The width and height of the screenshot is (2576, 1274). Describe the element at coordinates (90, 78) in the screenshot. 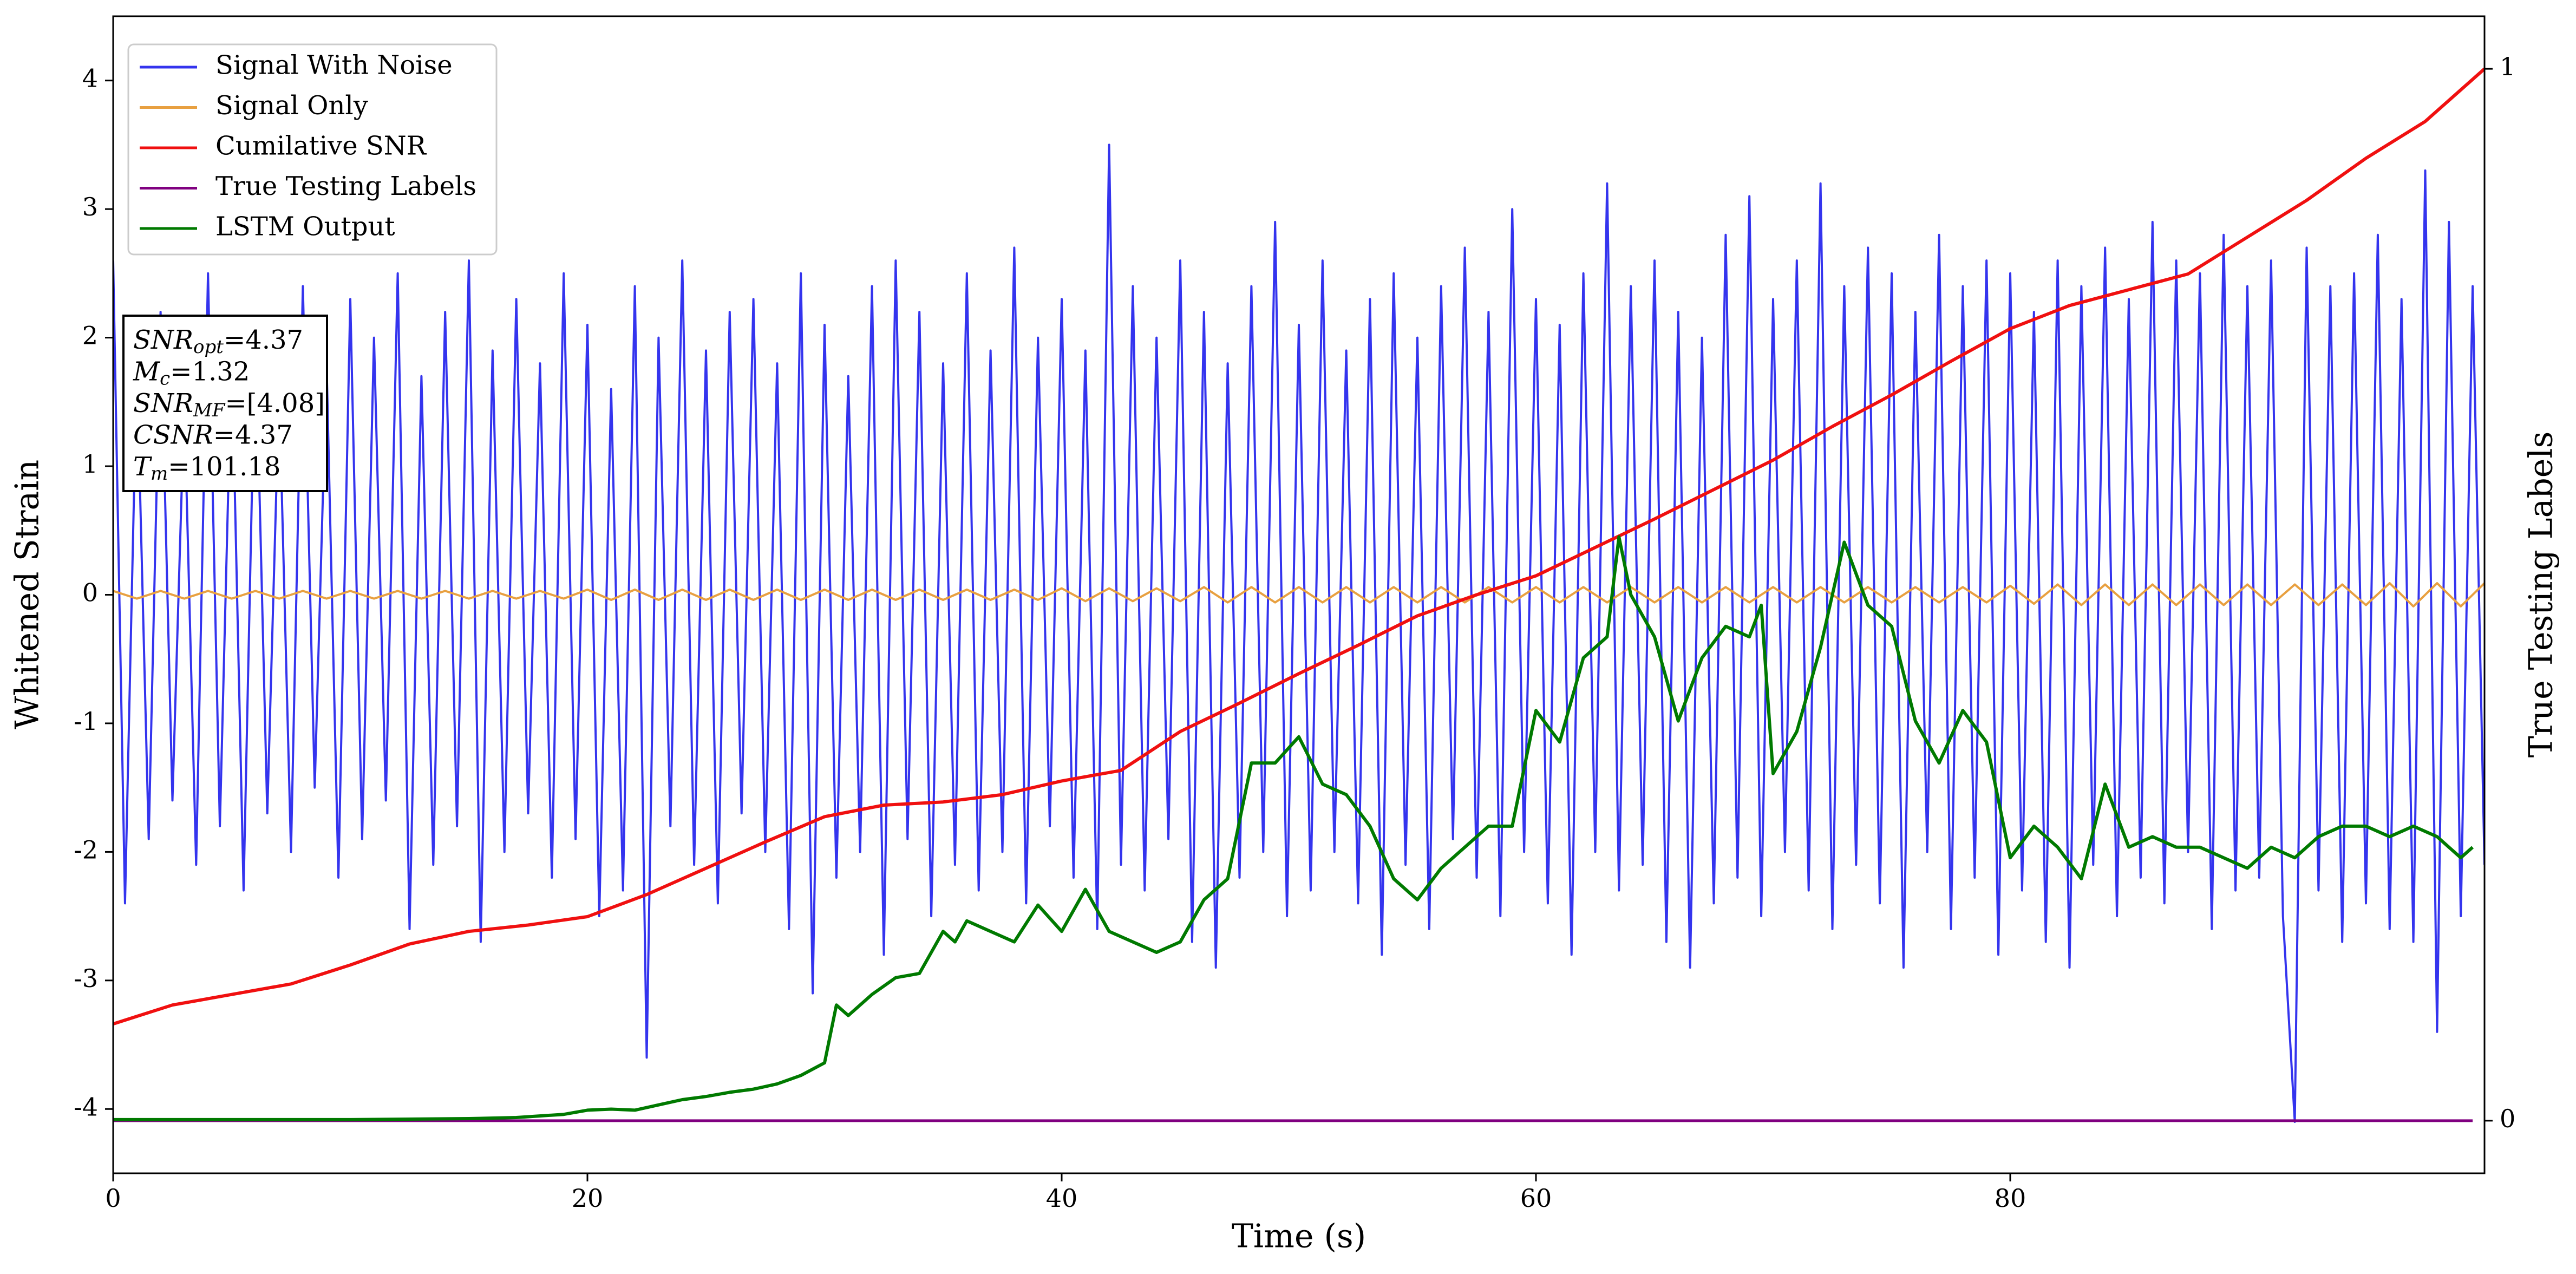

I see `y-tick-label: 4` at that location.